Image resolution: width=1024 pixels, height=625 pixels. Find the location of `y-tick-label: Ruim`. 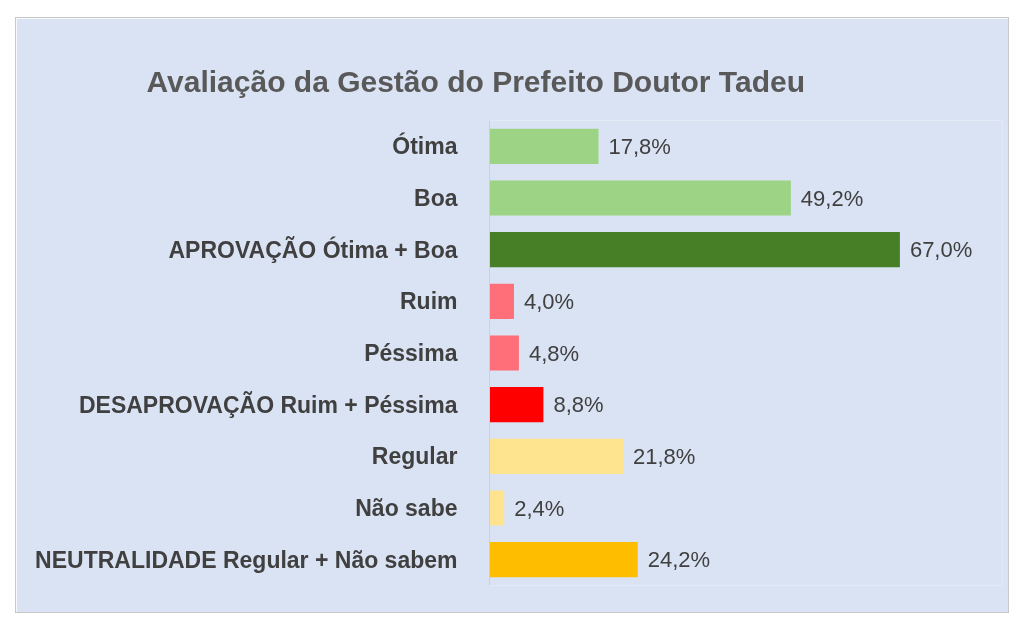

y-tick-label: Ruim is located at coordinates (429, 301).